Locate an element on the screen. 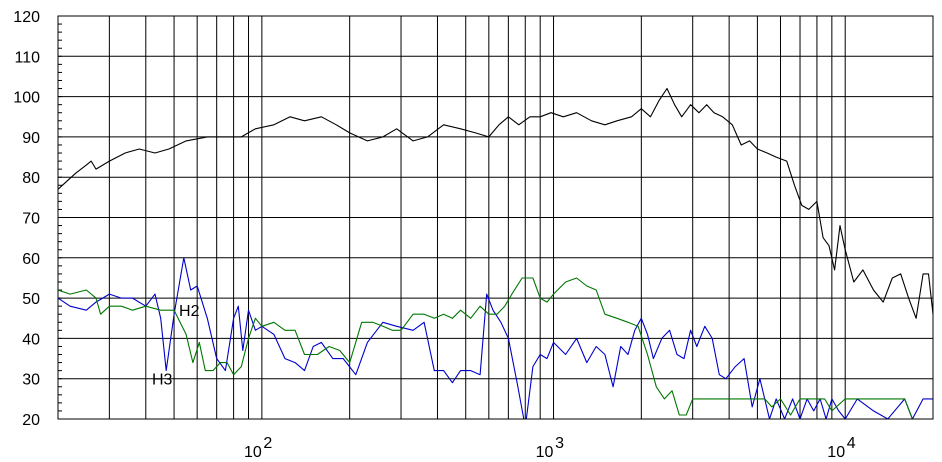 This screenshot has width=942, height=462. y-tick-label: 50 is located at coordinates (31, 299).